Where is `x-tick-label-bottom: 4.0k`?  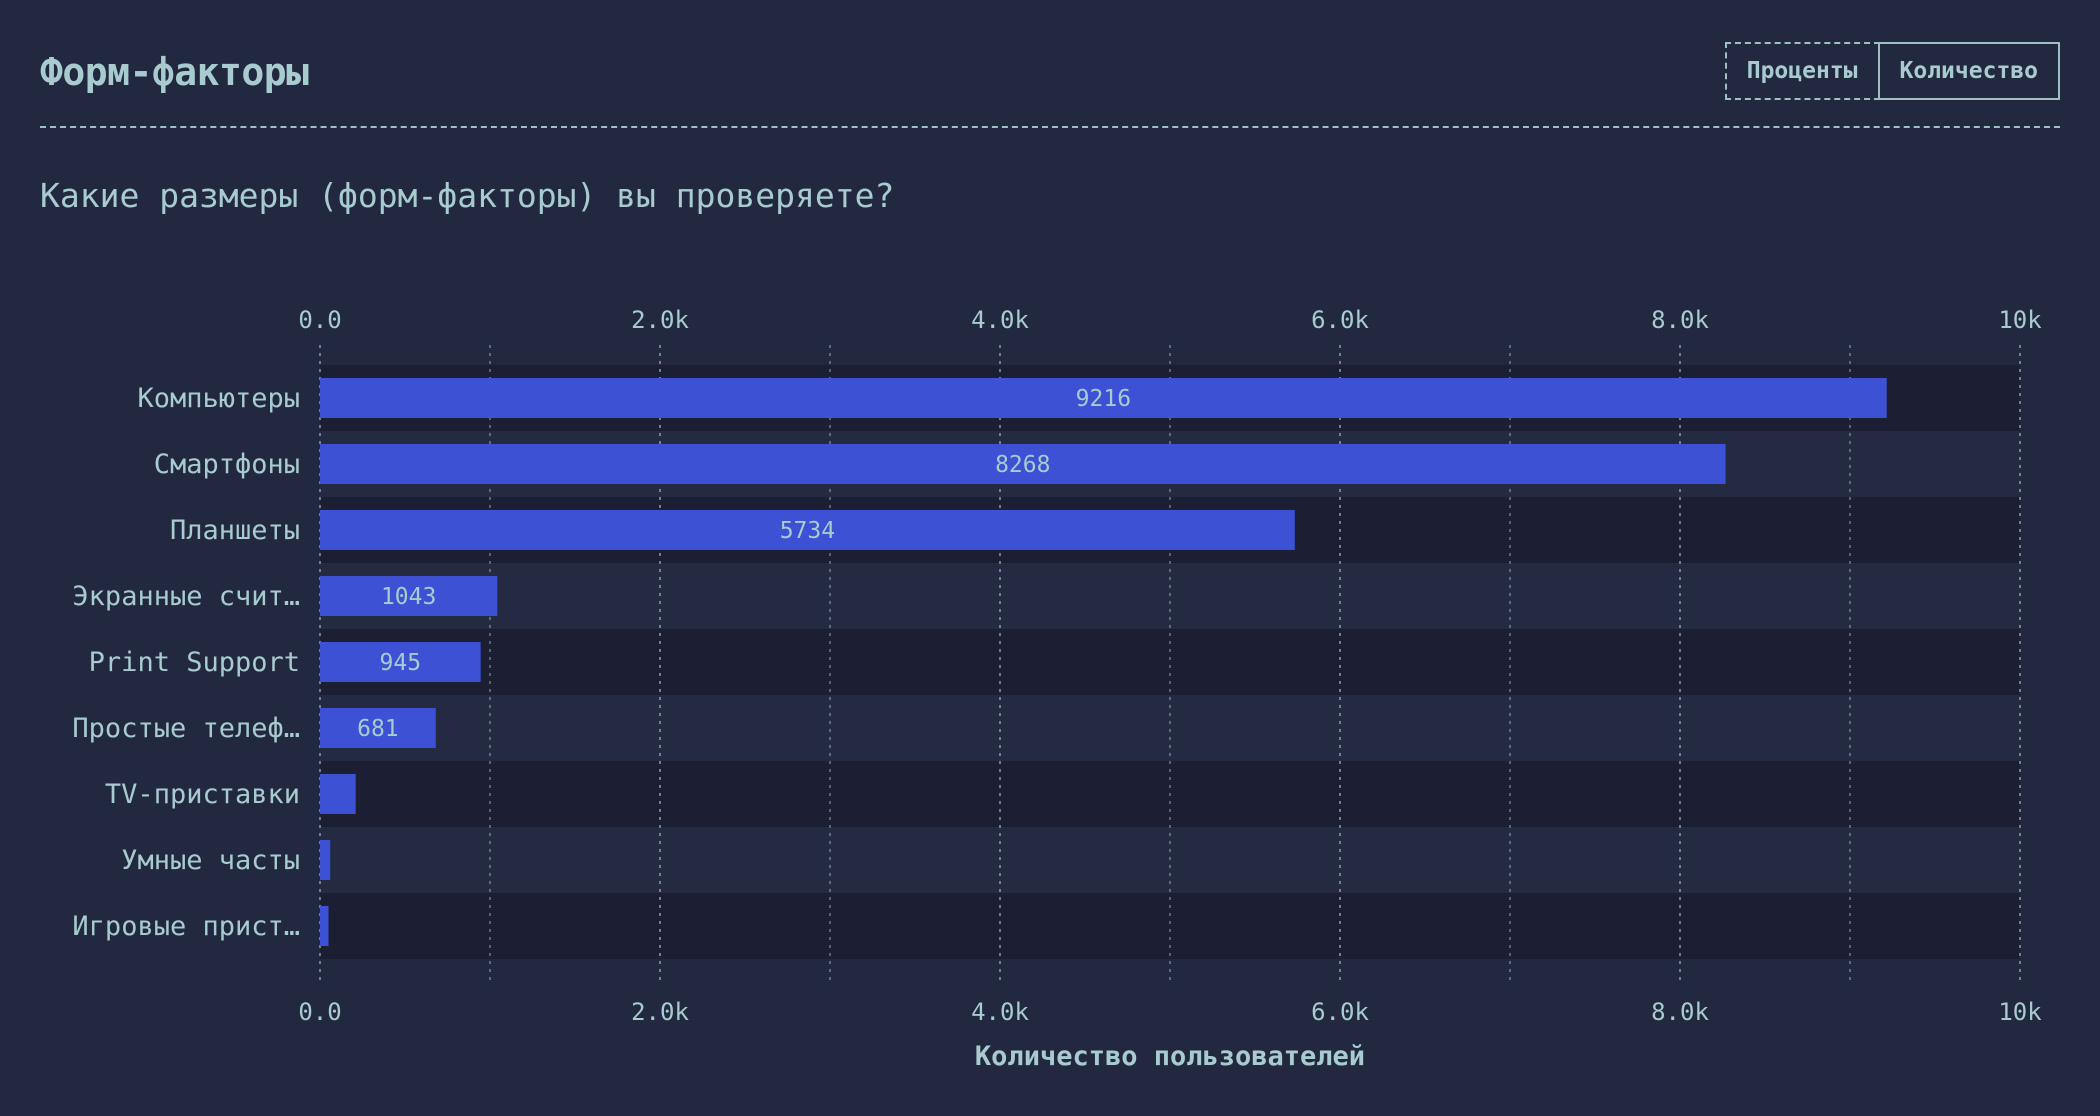
x-tick-label-bottom: 4.0k is located at coordinates (1000, 1012).